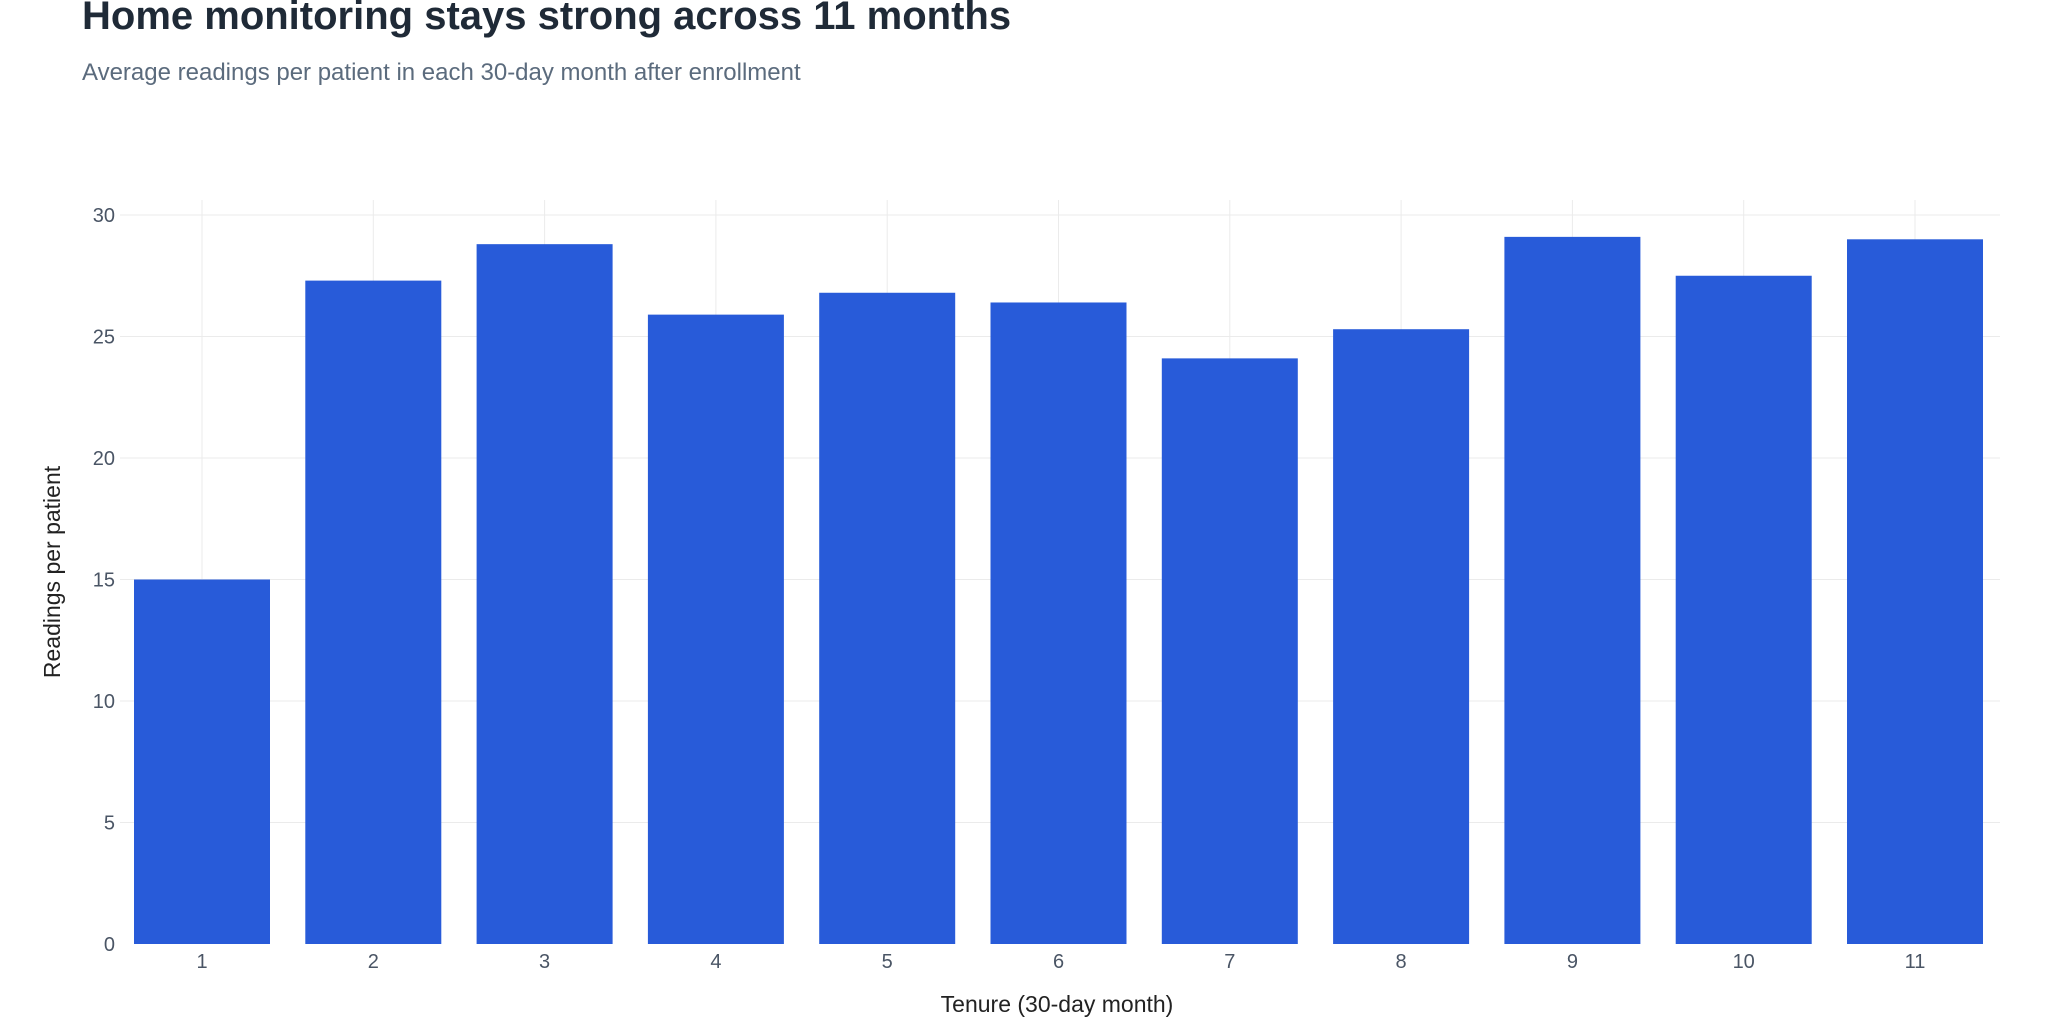  I want to click on x-tick-label: 6, so click(1058, 962).